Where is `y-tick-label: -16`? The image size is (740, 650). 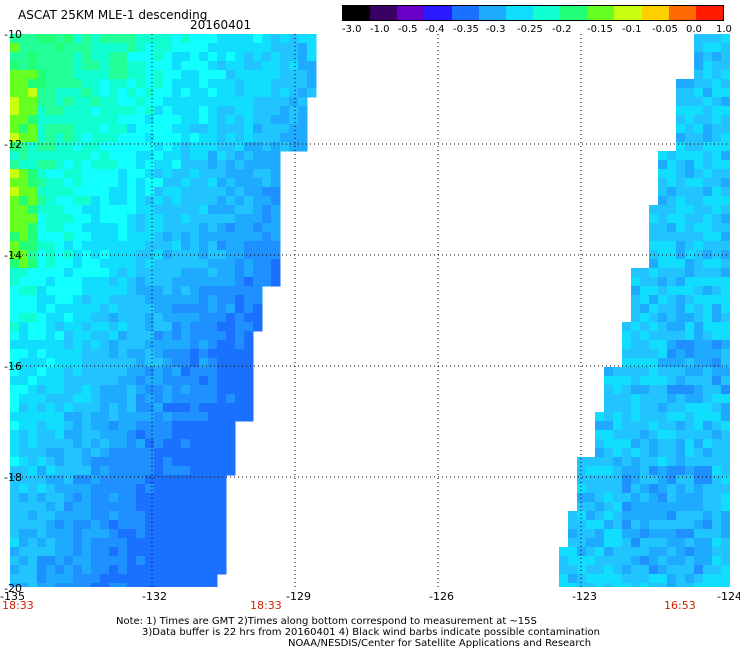 y-tick-label: -16 is located at coordinates (13, 366).